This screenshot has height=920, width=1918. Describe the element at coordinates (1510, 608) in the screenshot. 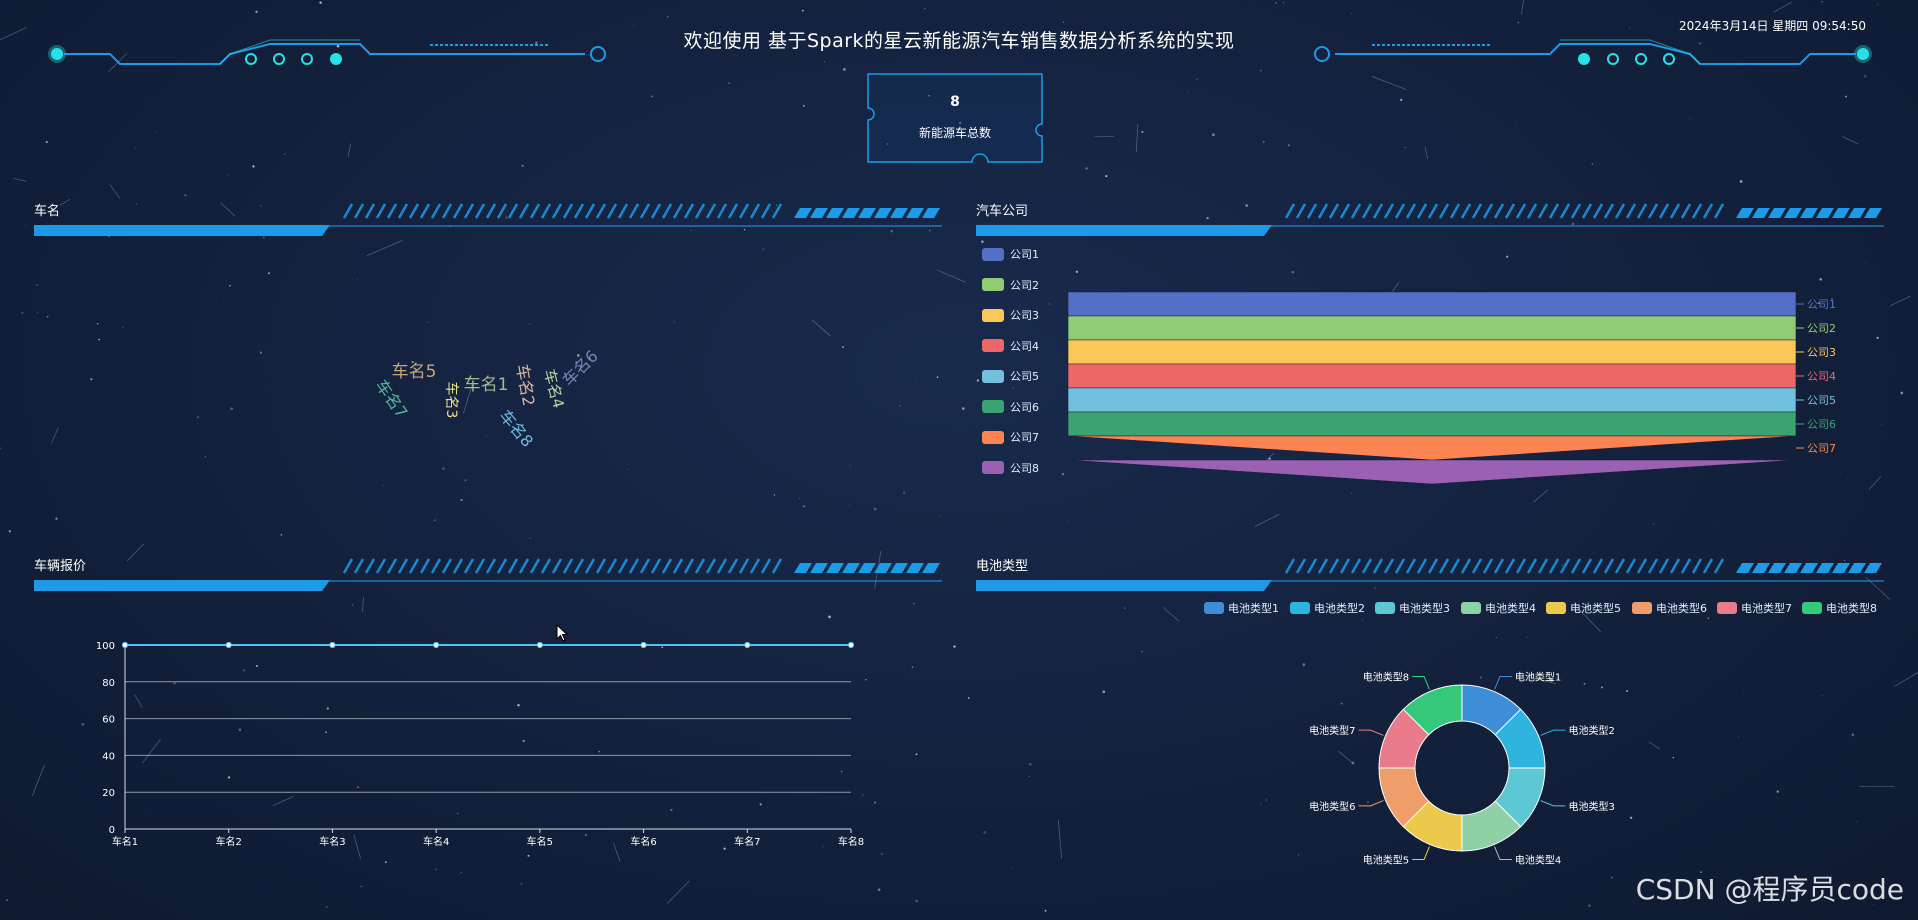

I see `legend-label: 电池类型4` at that location.